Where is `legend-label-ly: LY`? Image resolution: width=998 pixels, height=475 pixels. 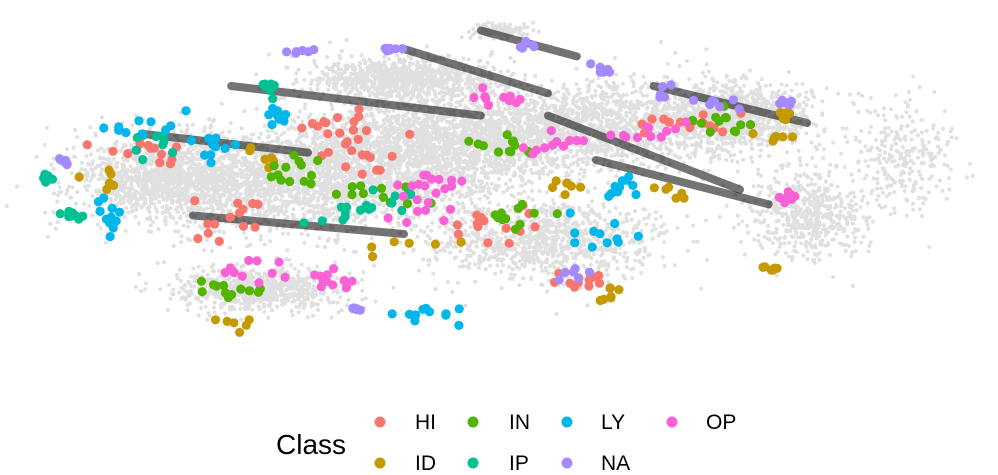 legend-label-ly: LY is located at coordinates (613, 422).